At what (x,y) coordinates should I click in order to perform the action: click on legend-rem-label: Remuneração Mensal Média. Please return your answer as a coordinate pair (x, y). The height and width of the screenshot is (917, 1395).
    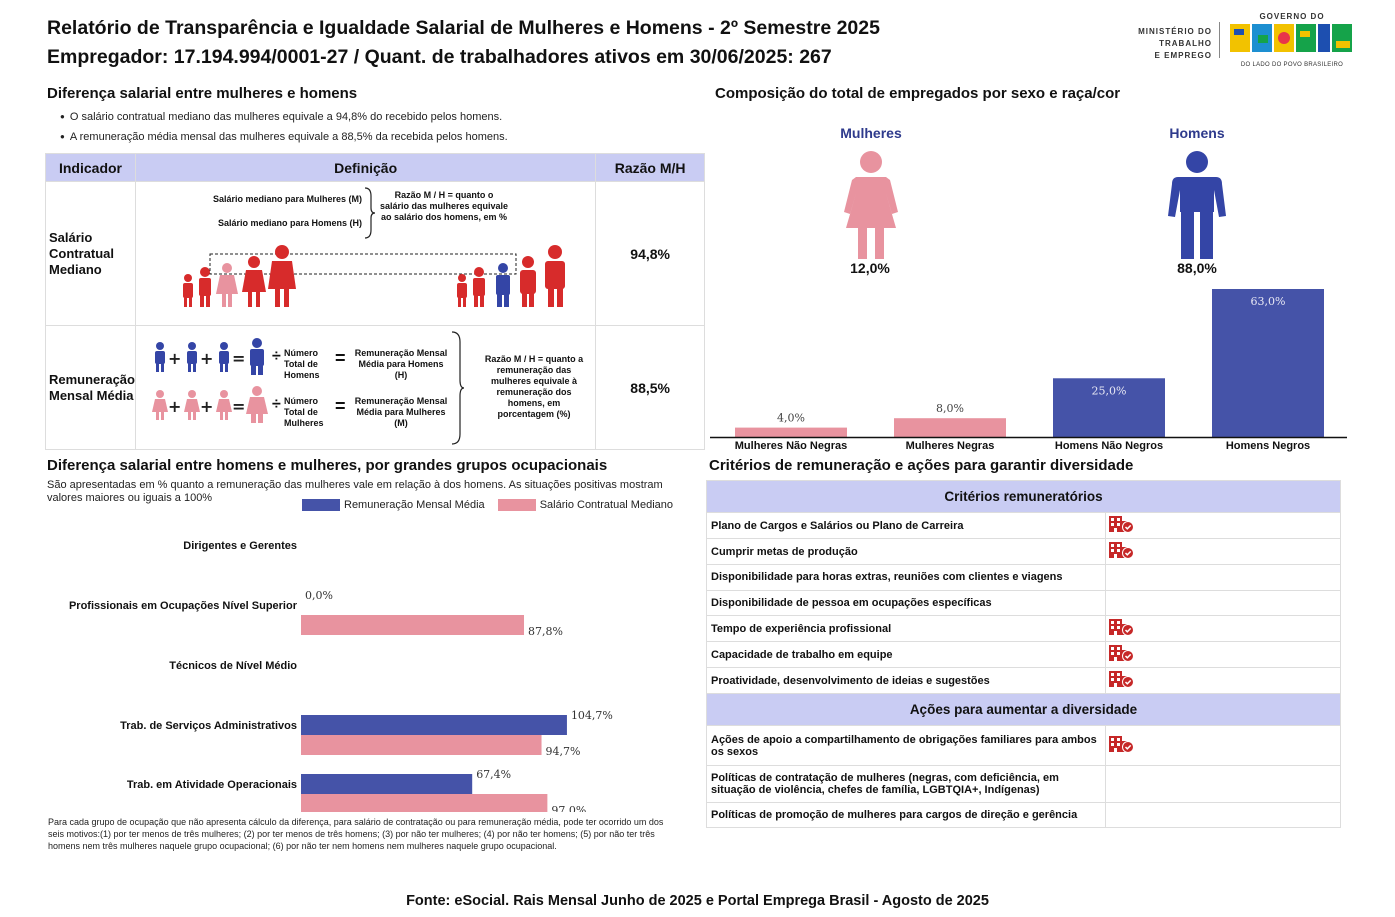
    Looking at the image, I should click on (414, 505).